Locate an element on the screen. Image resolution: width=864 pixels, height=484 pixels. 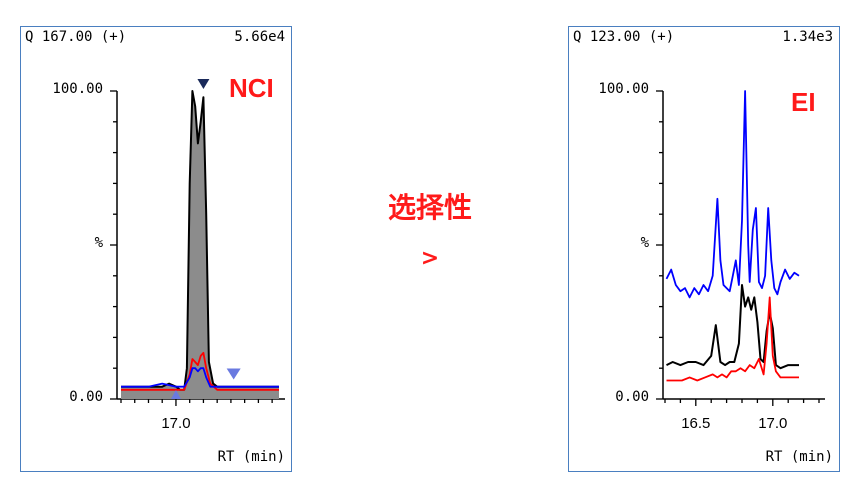
peak-start-marker is located at coordinates (175, 394).